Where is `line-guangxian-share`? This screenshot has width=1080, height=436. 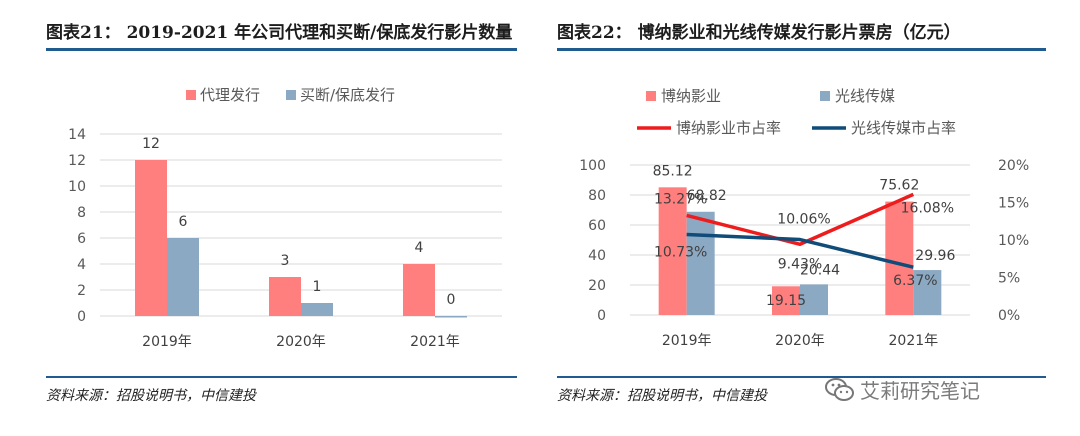 line-guangxian-share is located at coordinates (800, 250).